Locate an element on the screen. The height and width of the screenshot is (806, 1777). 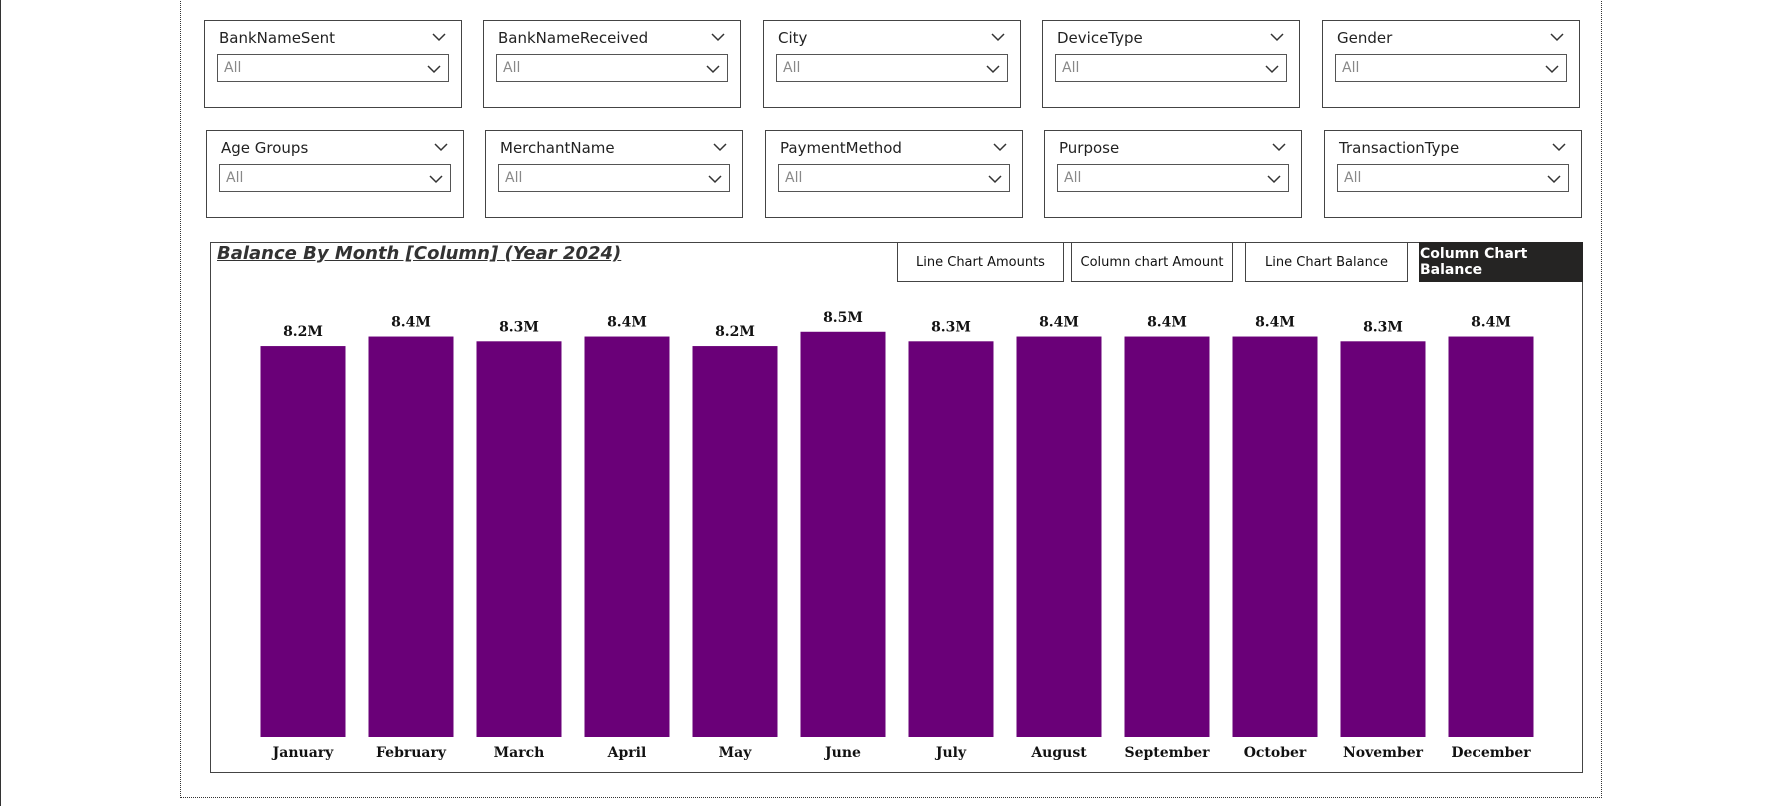
slicer-header: MerchantName is located at coordinates (615, 148).